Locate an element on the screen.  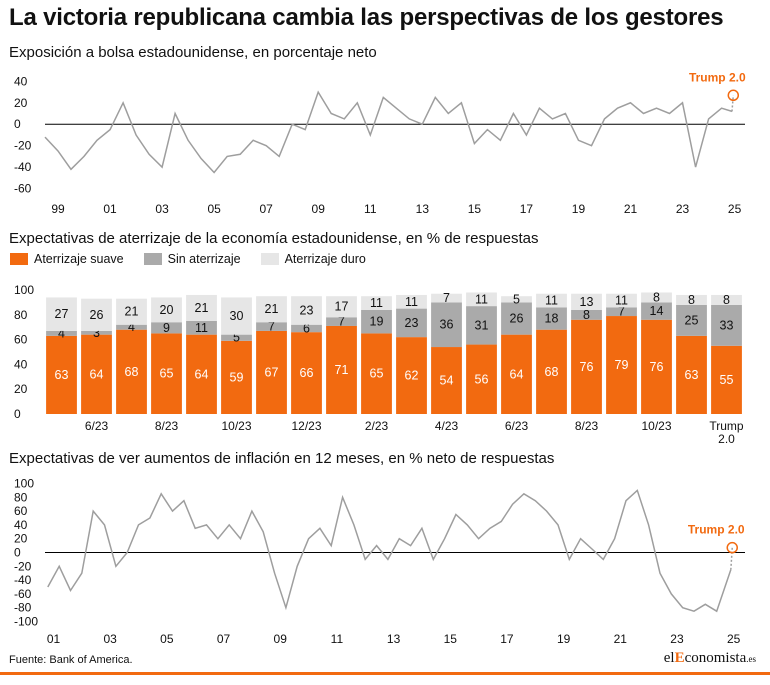
bar-data-label: 63 is located at coordinates (692, 375).